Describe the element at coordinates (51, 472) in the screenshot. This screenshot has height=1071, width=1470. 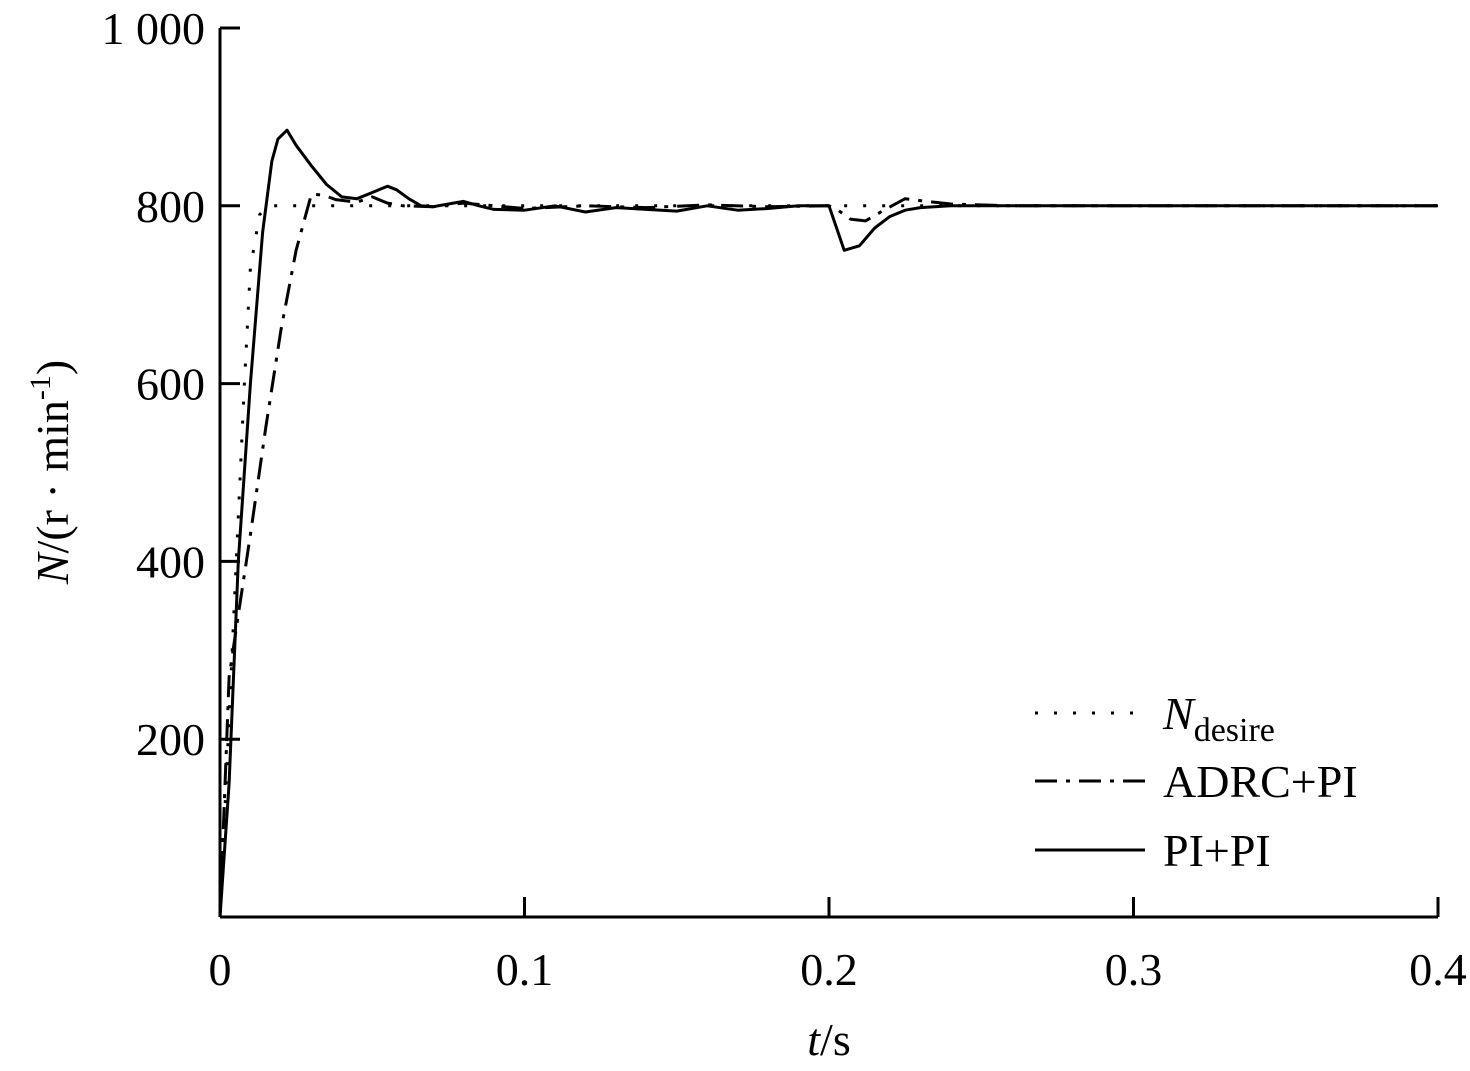
I see `y-axis-label: N/(r · min-1)` at that location.